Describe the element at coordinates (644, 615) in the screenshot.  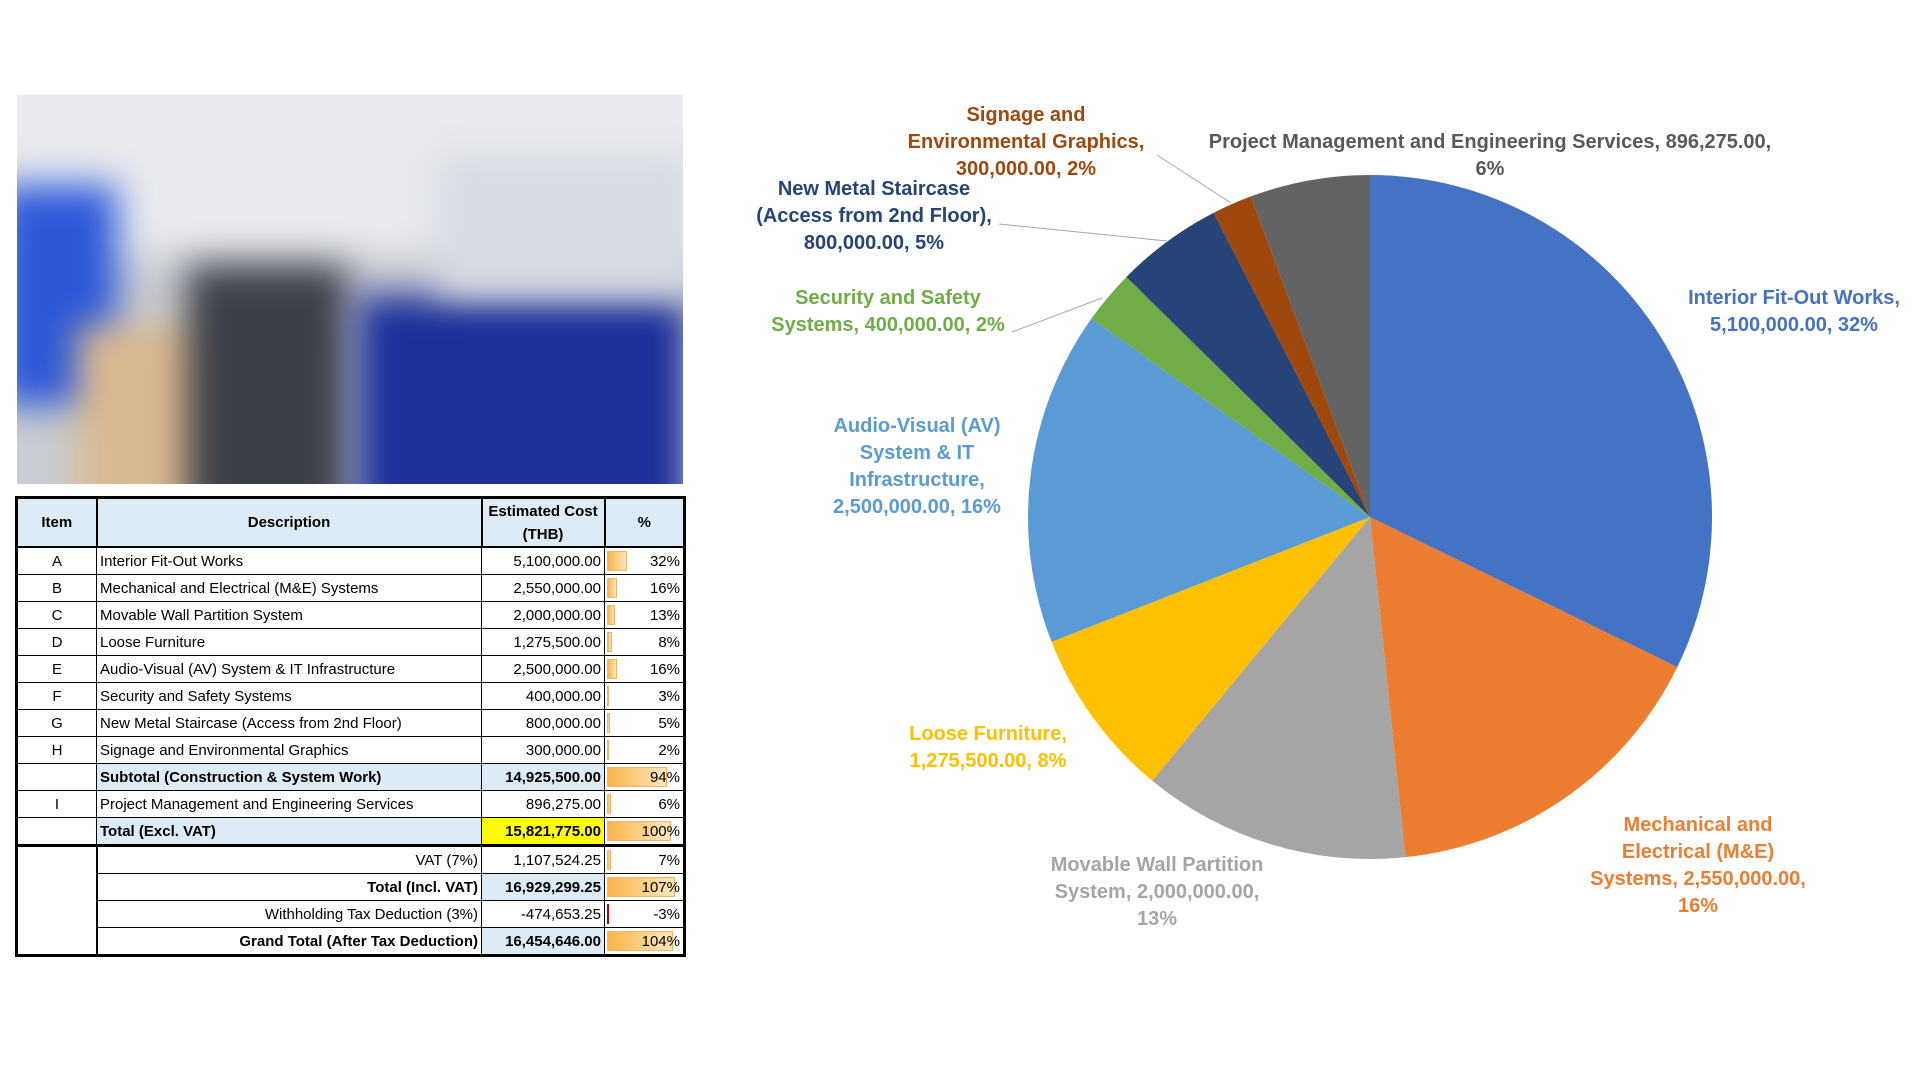
I see `percent-cell: 13%` at that location.